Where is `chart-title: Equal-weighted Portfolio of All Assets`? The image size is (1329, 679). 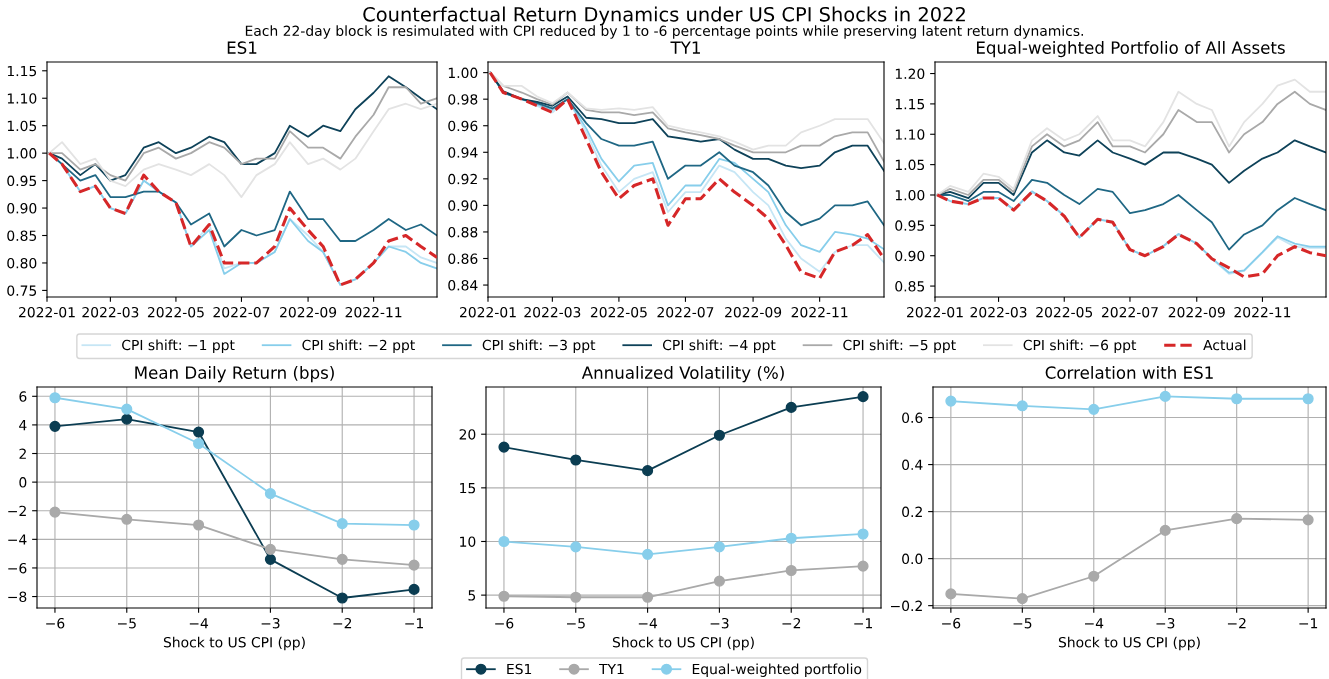
chart-title: Equal-weighted Portfolio of All Assets is located at coordinates (1131, 49).